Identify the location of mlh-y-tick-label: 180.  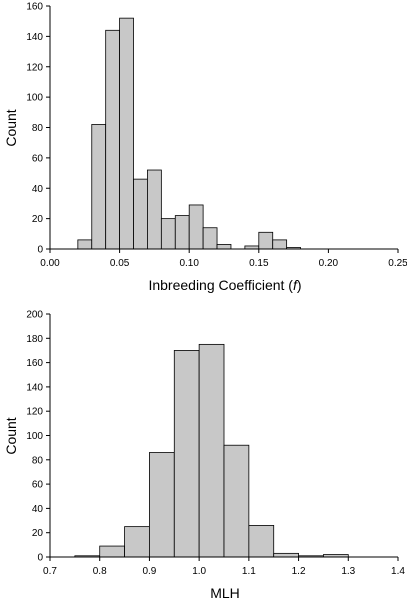
(34, 339).